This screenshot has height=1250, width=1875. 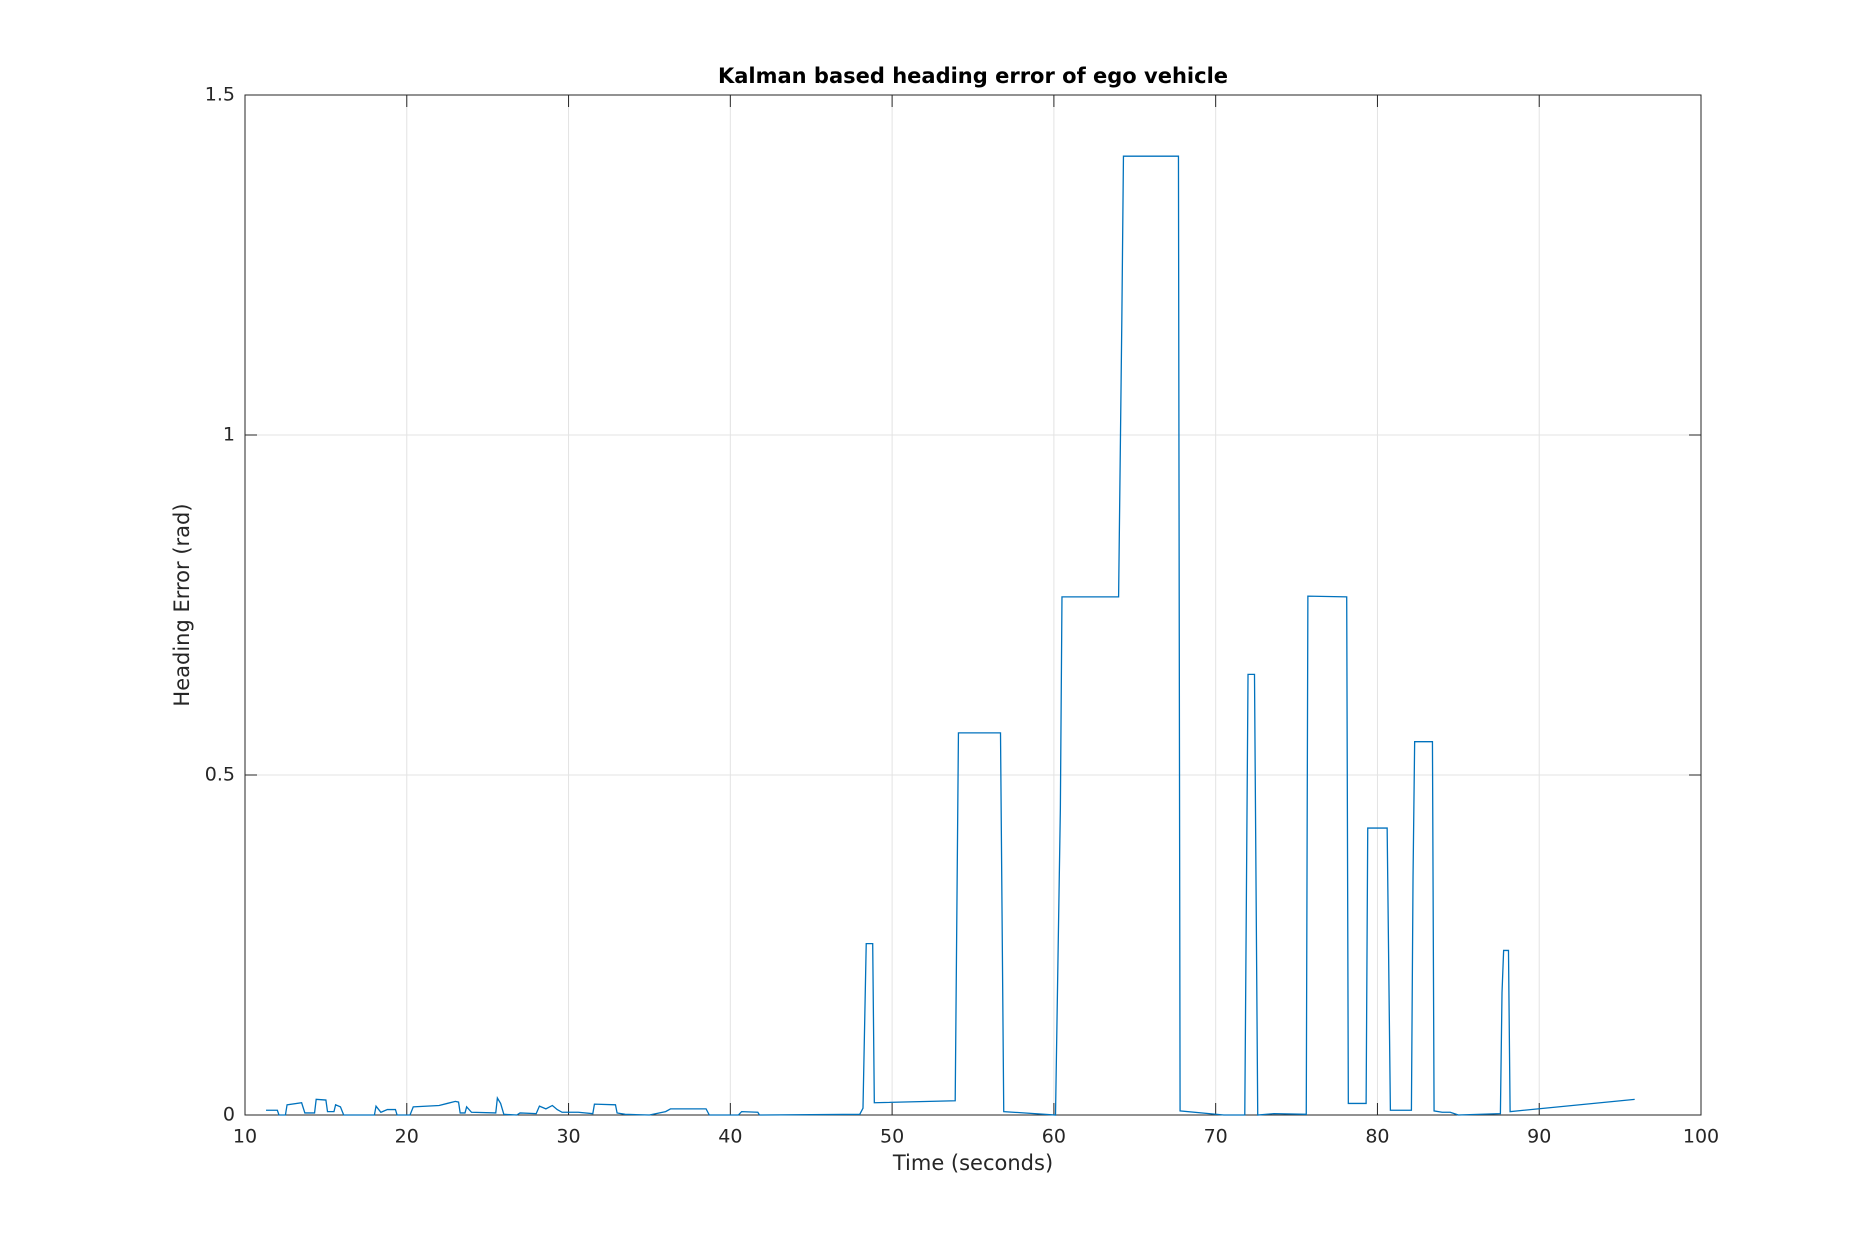 What do you see at coordinates (245, 1137) in the screenshot?
I see `x-tick-label: 10` at bounding box center [245, 1137].